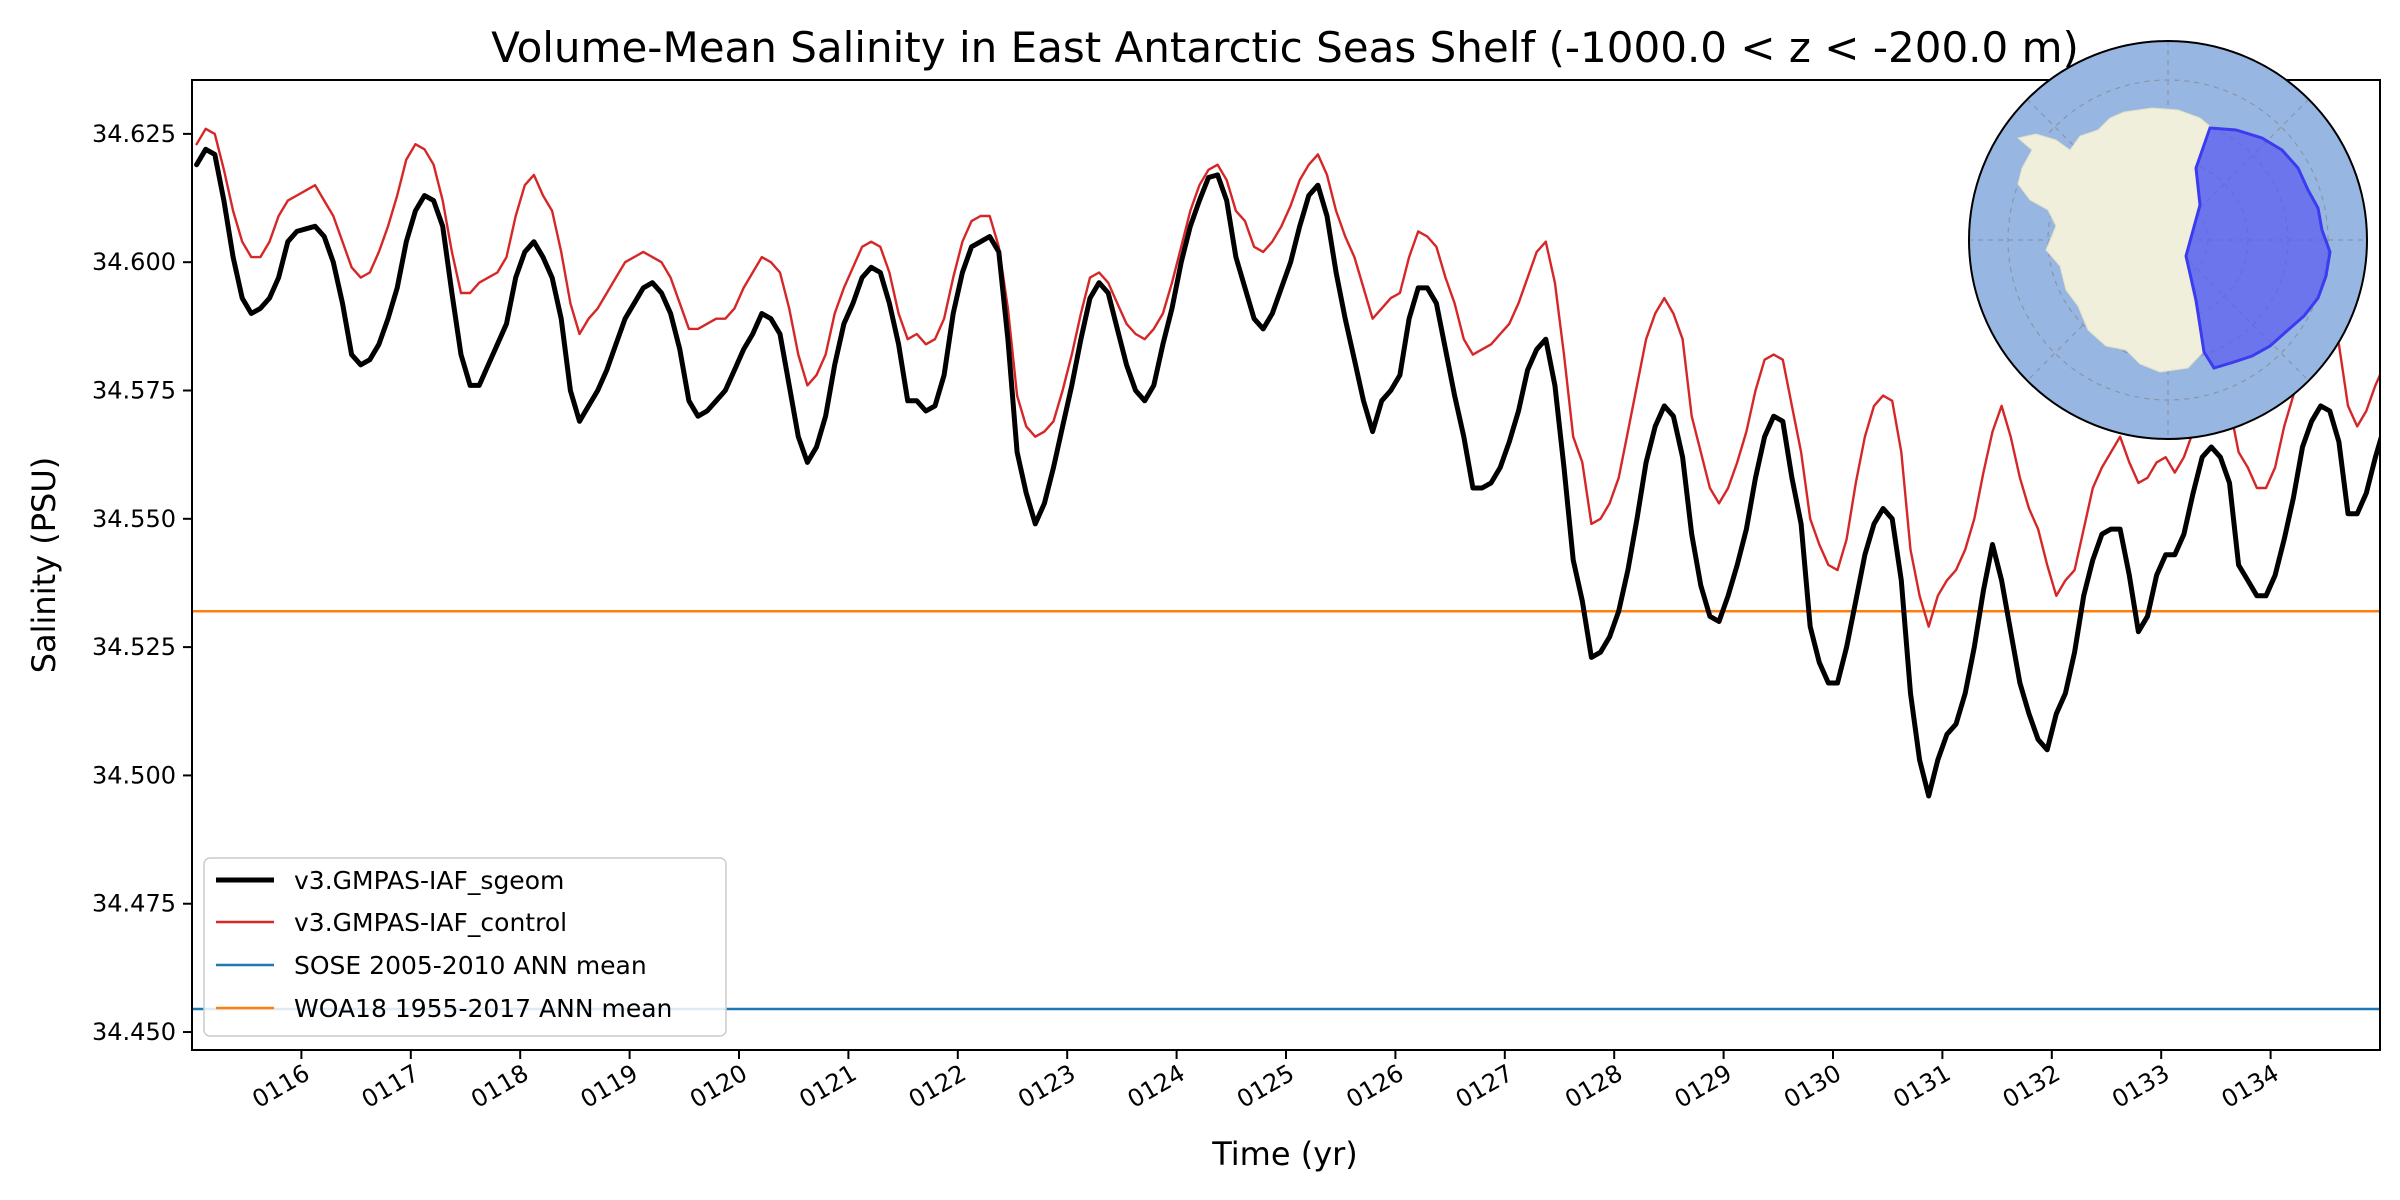 The height and width of the screenshot is (1200, 2400). I want to click on x-tick-label: 0120, so click(718, 1086).